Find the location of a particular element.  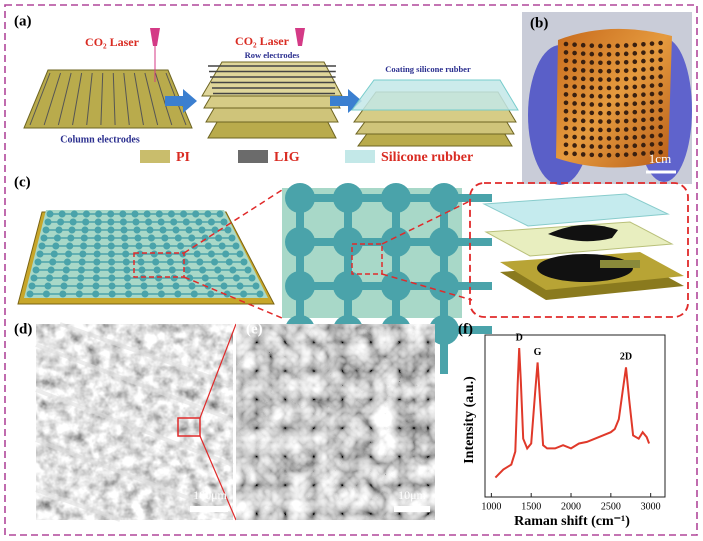

panel-d: (d) 100μm is located at coordinates (125, 421).